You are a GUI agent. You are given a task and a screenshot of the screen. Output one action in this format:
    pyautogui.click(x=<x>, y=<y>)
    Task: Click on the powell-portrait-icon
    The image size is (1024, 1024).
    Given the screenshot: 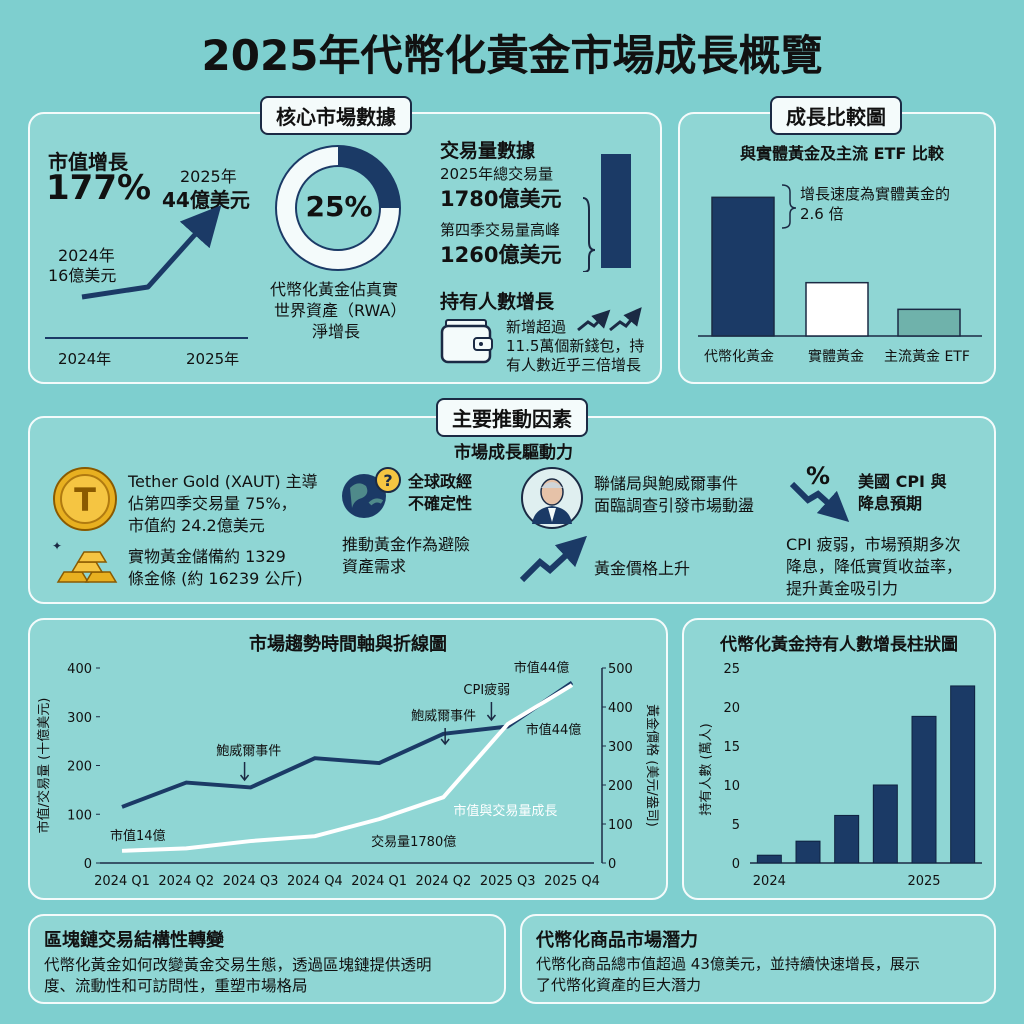 What is the action you would take?
    pyautogui.click(x=552, y=498)
    